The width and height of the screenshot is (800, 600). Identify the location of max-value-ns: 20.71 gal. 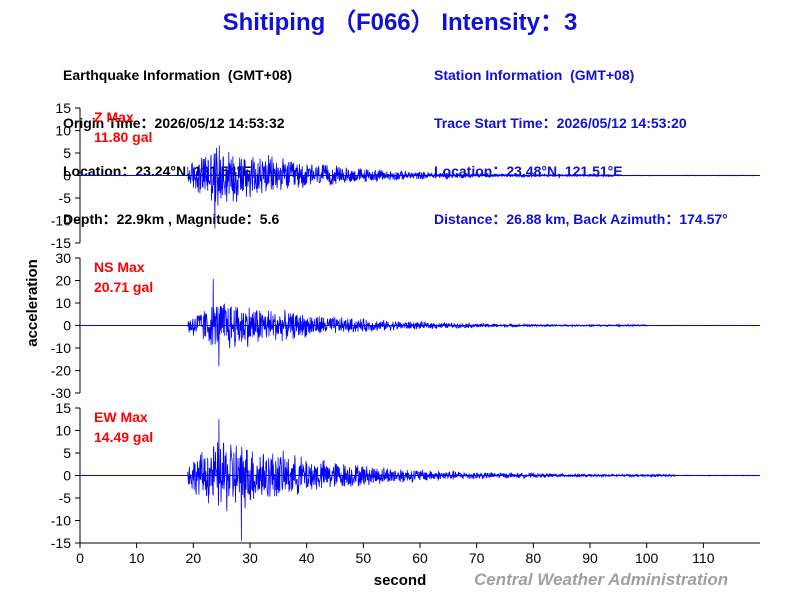
(123, 287).